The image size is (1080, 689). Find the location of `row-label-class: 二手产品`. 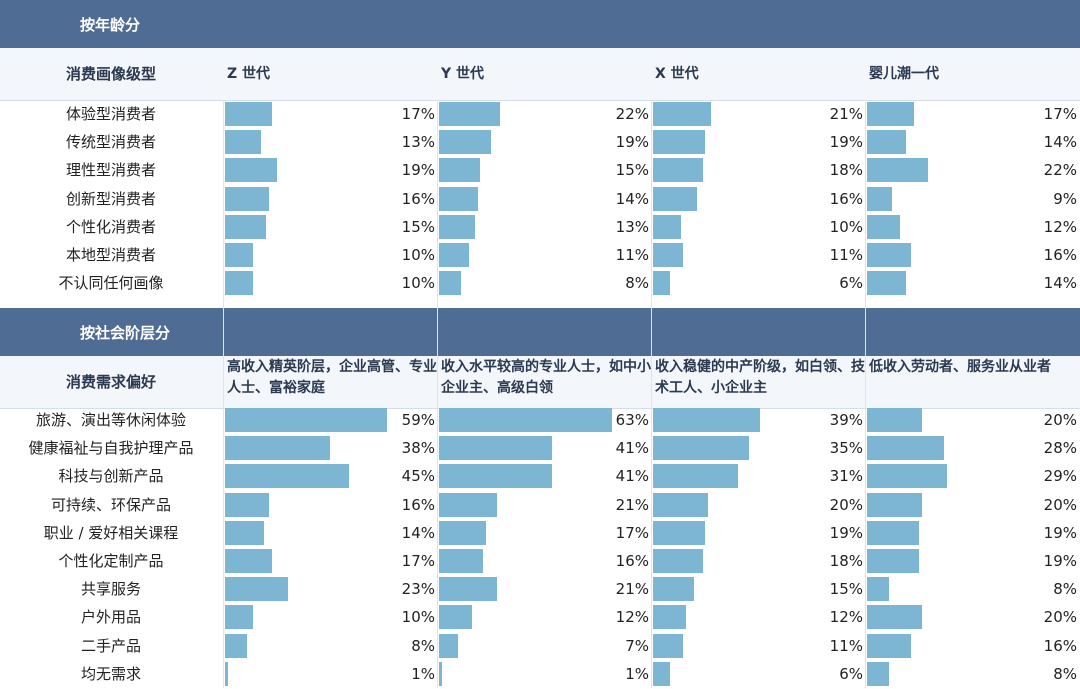

row-label-class: 二手产品 is located at coordinates (110, 645).